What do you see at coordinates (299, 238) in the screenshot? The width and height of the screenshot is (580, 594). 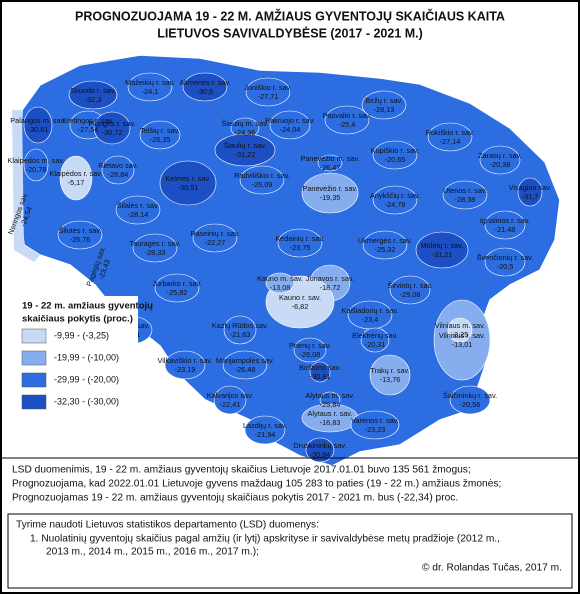 I see `region-name: Kėdainių r. sav.` at bounding box center [299, 238].